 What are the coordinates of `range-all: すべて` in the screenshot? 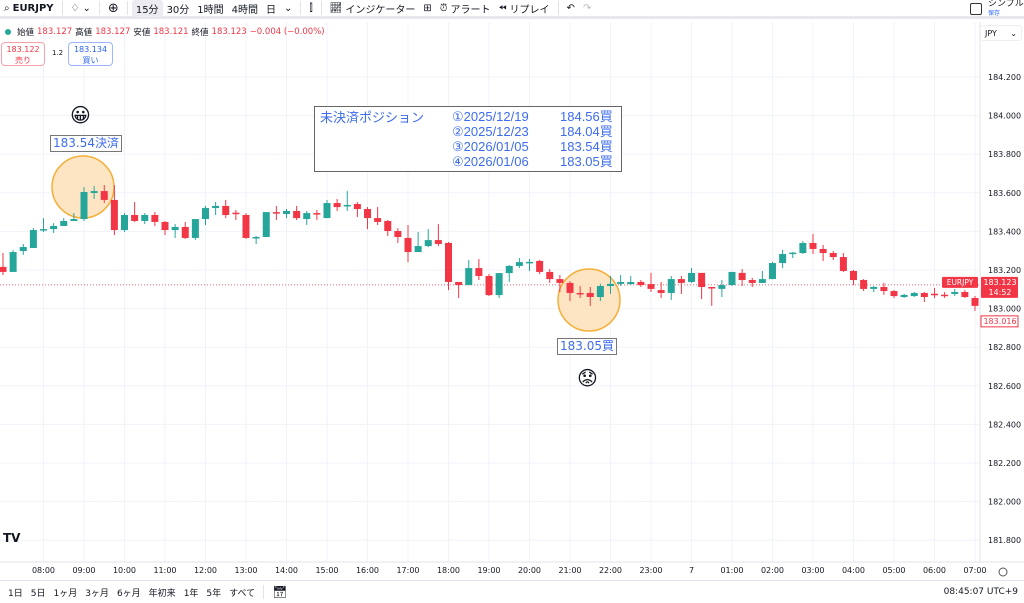 It's located at (242, 593).